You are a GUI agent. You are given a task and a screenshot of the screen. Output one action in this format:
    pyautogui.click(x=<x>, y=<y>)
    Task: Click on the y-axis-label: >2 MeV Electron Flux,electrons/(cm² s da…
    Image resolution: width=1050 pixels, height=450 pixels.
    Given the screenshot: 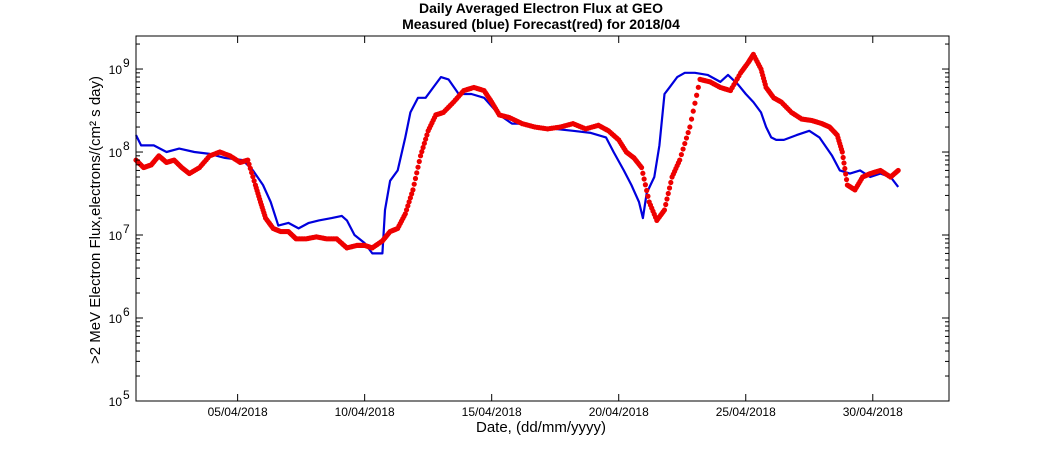 What is the action you would take?
    pyautogui.click(x=95, y=220)
    